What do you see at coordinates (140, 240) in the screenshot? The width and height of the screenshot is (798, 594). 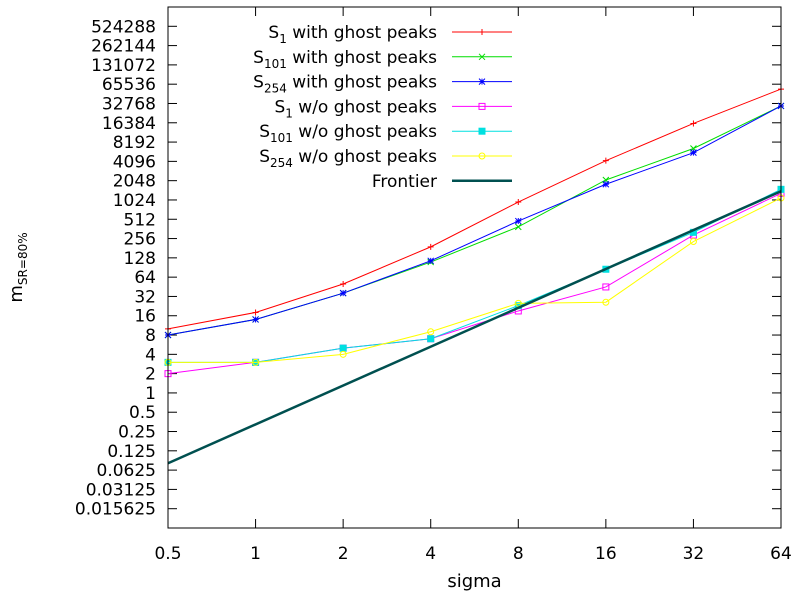 I see `y-tick-label: 256` at bounding box center [140, 240].